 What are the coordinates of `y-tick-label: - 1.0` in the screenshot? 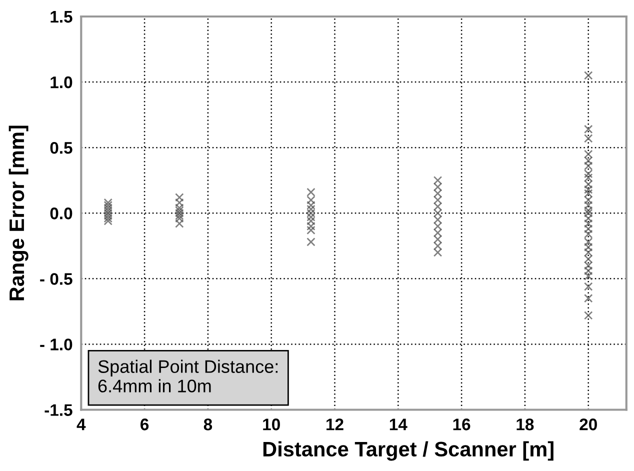 It's located at (56, 344).